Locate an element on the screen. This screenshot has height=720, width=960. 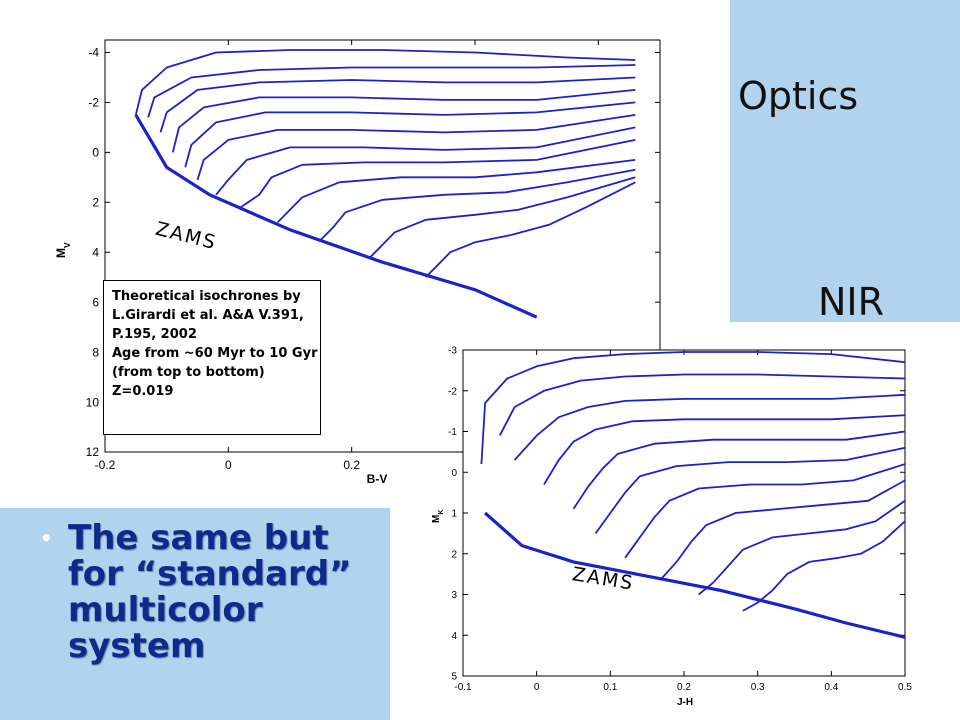
note-line-5: (from top to bottom) is located at coordinates (188, 372).